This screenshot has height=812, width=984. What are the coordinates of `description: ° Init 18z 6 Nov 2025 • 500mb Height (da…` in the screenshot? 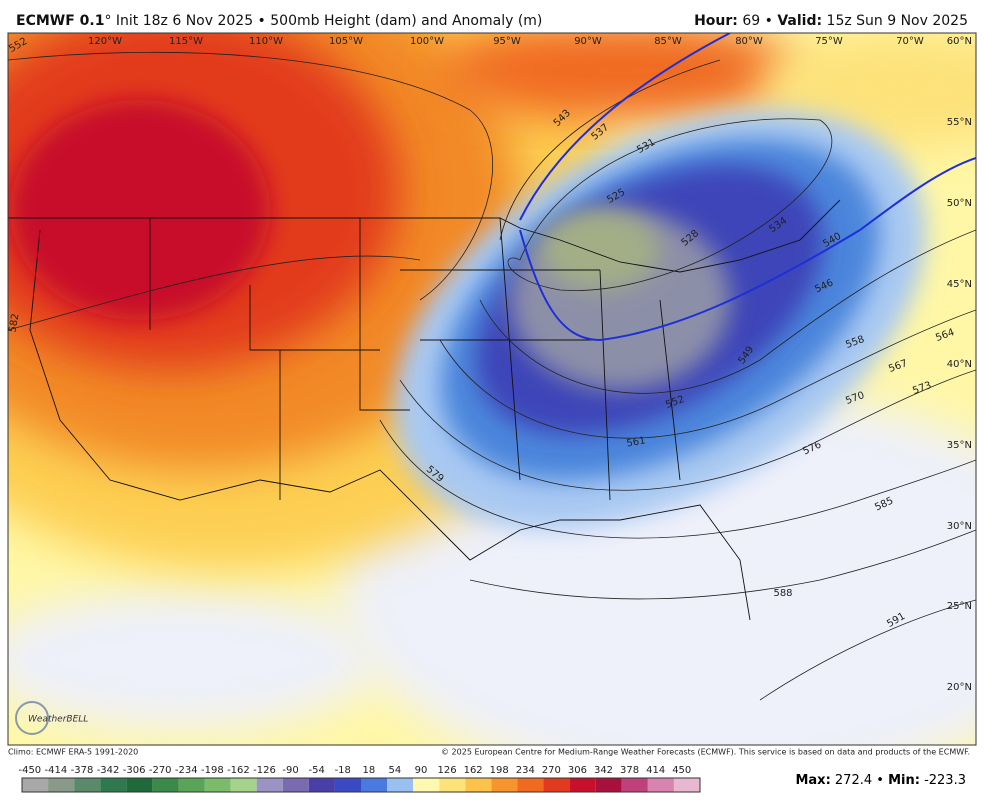 It's located at (323, 21).